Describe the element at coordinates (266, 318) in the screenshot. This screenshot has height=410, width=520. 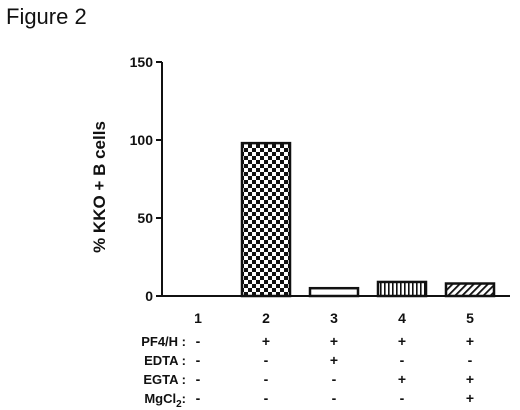
I see `category-label: 2` at that location.